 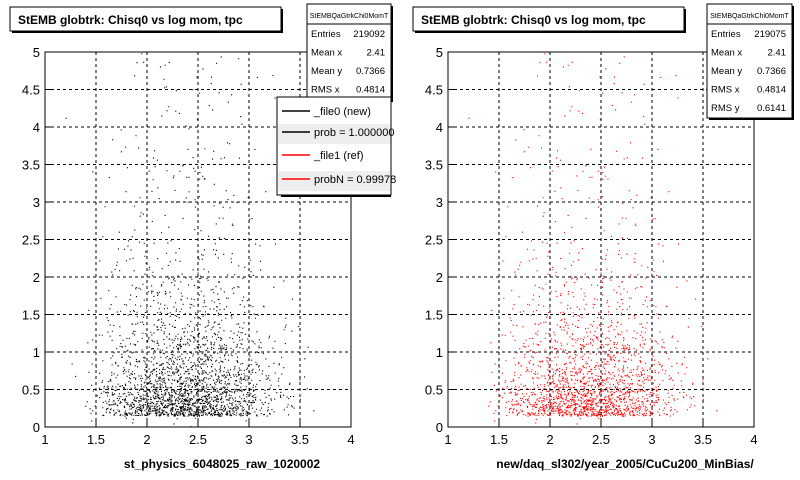 I want to click on stats-value: 219092, so click(x=369, y=34).